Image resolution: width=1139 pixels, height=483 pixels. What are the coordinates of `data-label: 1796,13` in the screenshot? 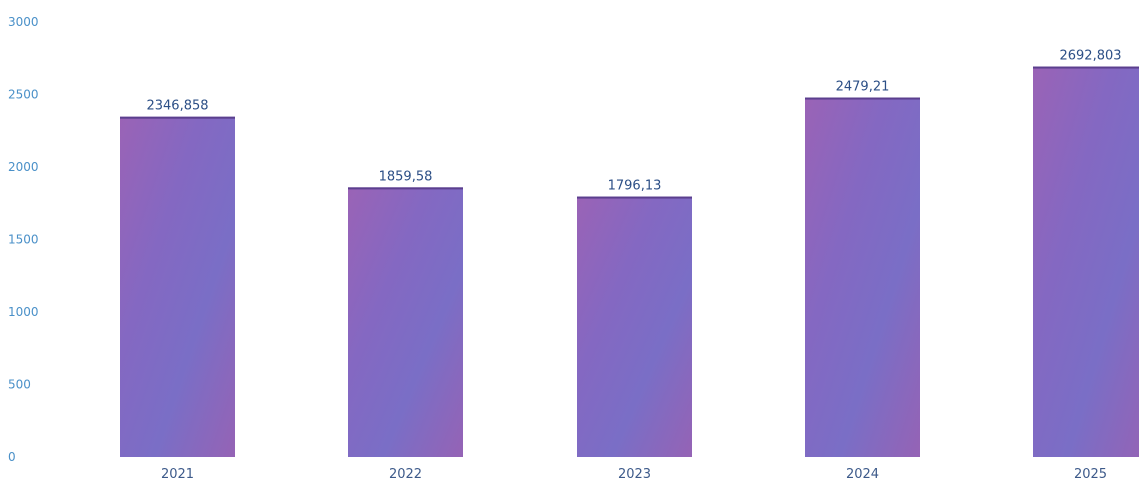 It's located at (635, 186).